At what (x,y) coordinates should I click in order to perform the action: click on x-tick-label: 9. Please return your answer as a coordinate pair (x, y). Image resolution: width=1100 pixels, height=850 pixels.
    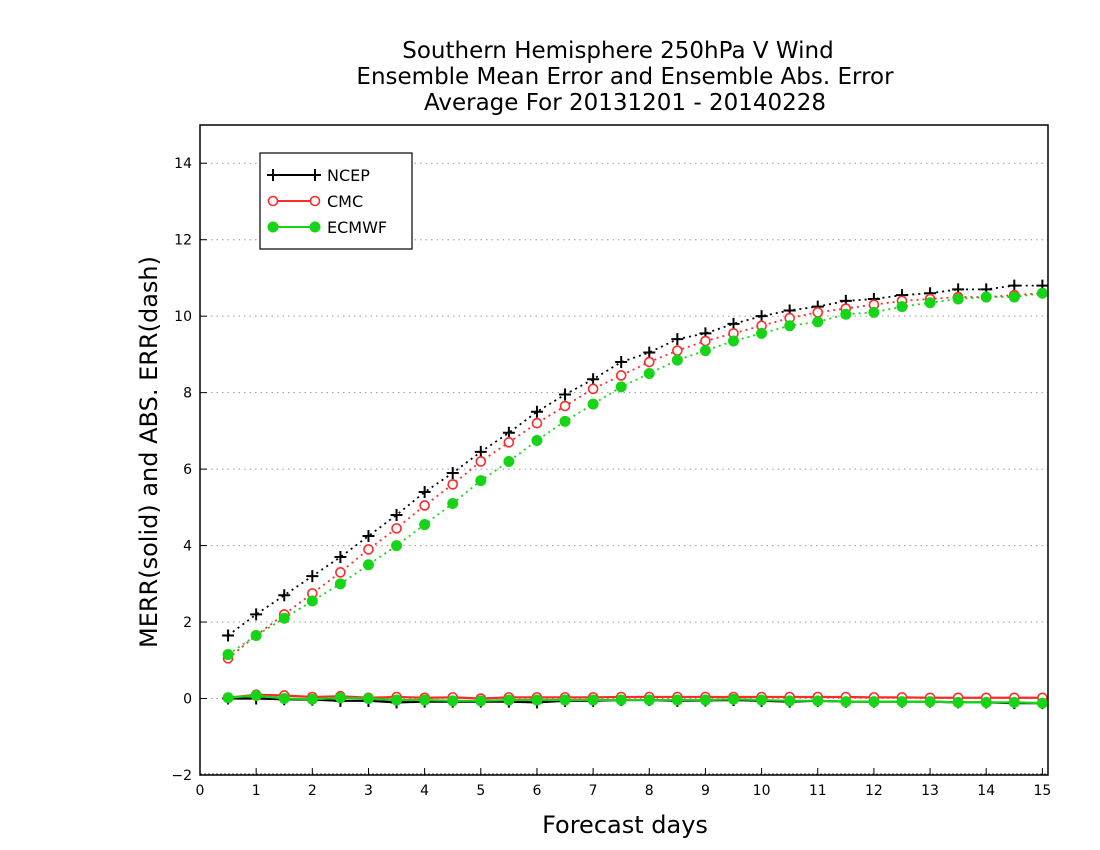
    Looking at the image, I should click on (705, 791).